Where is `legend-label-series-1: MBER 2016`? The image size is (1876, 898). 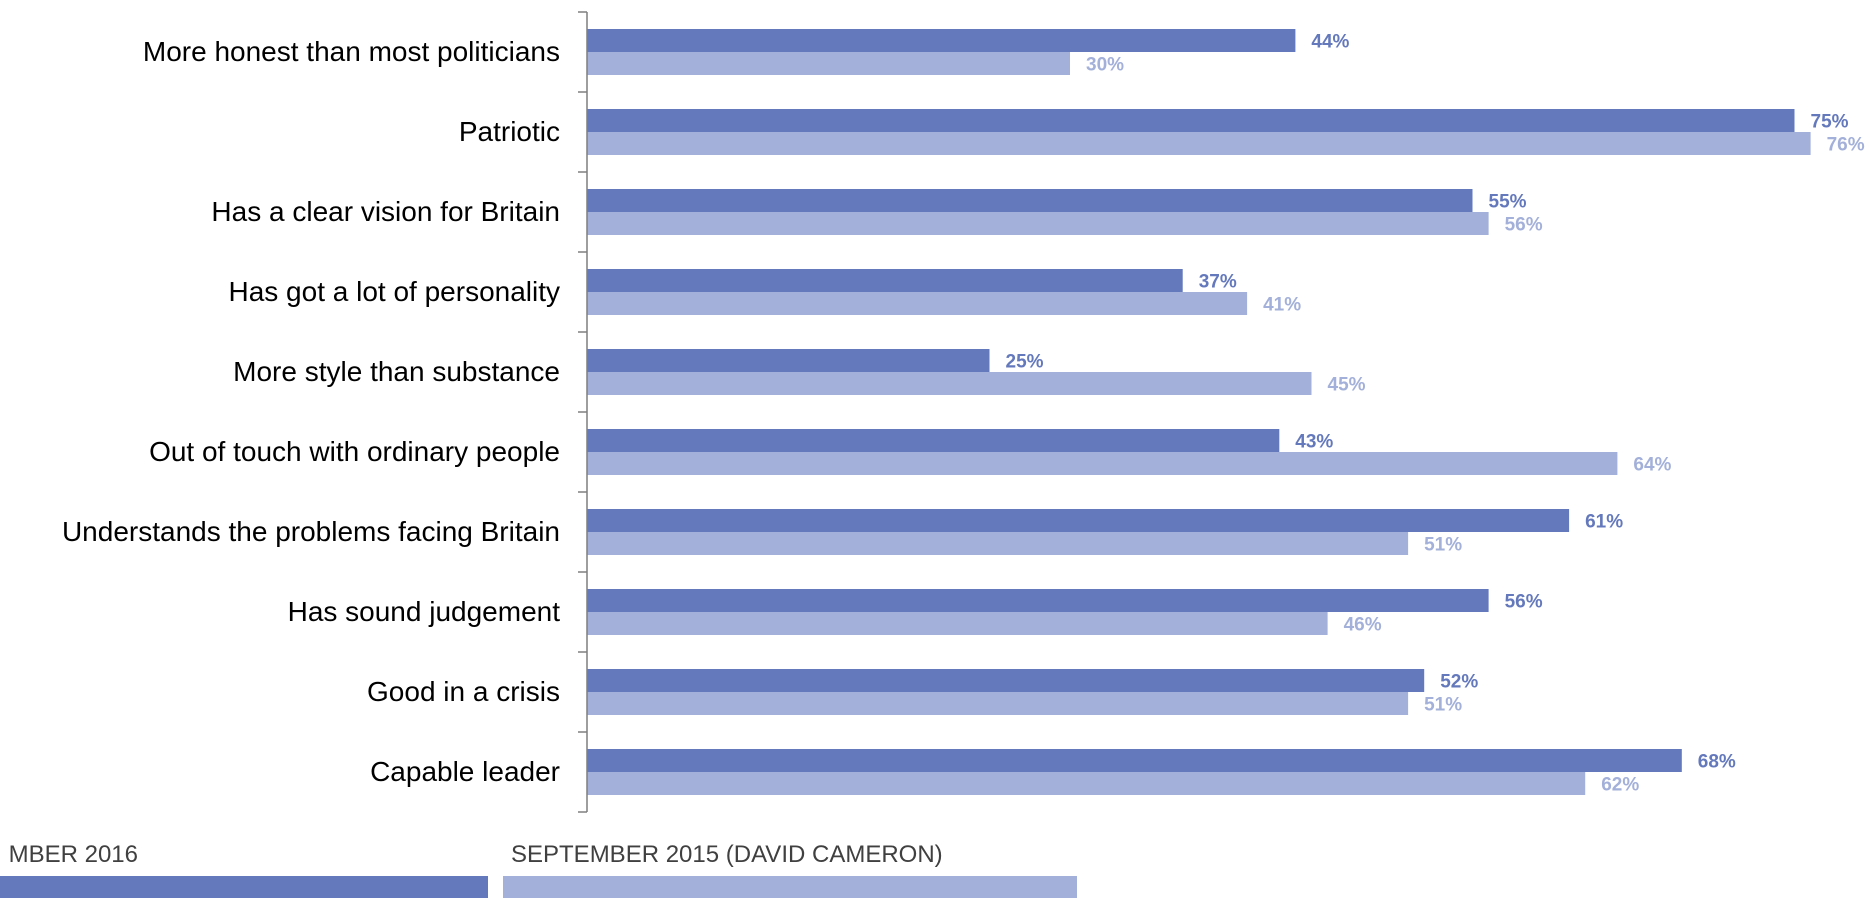
legend-label-series-1: MBER 2016 is located at coordinates (73, 854).